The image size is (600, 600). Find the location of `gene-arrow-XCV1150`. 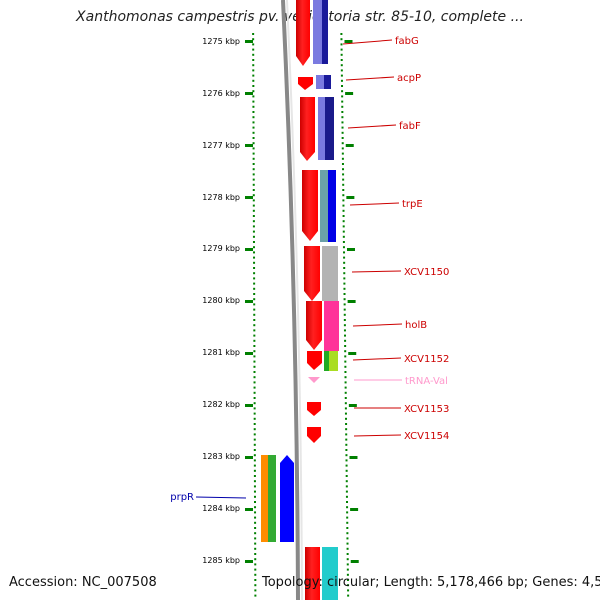

gene-arrow-XCV1150 is located at coordinates (312, 273).